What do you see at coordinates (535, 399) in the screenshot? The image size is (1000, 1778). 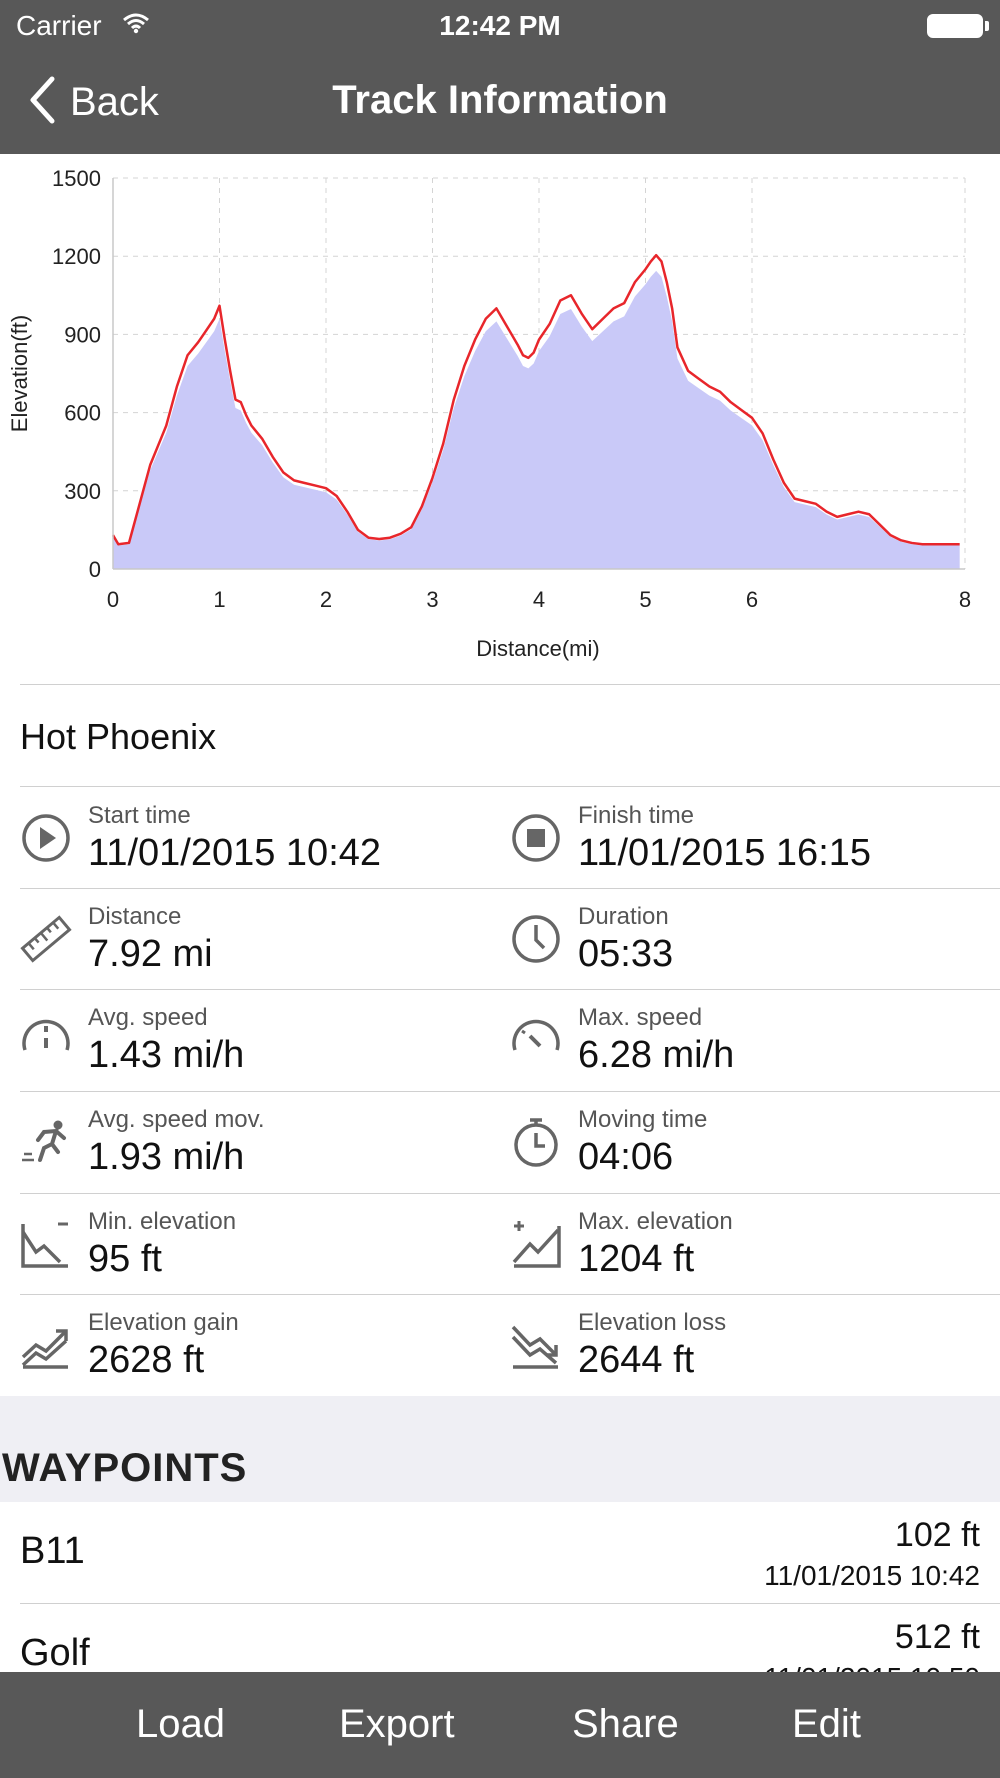 I see `elevation-line` at bounding box center [535, 399].